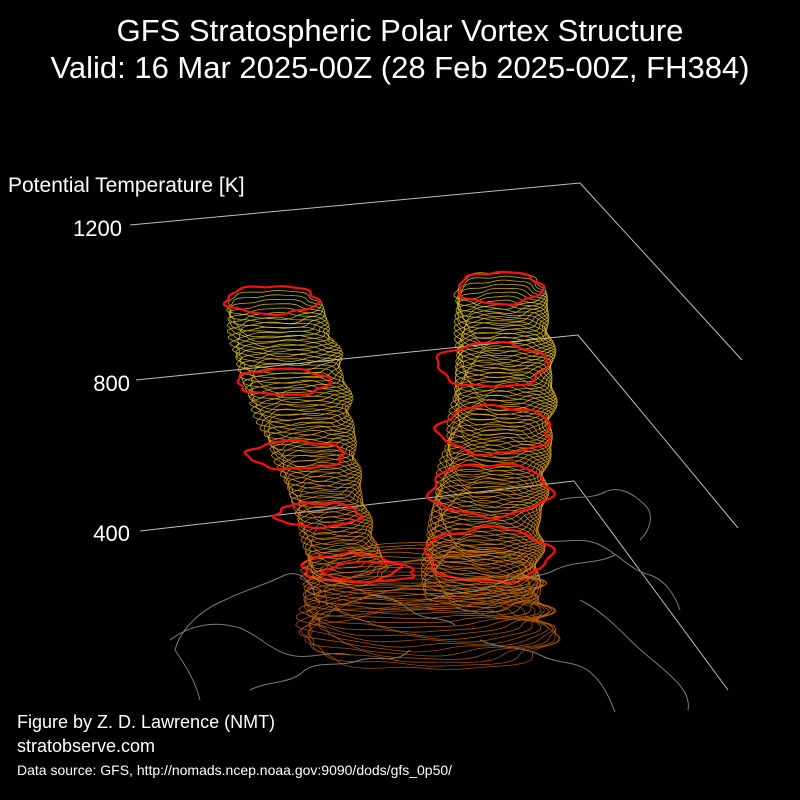 The image size is (800, 800). I want to click on vortex-lobe-right, so click(489, 441).